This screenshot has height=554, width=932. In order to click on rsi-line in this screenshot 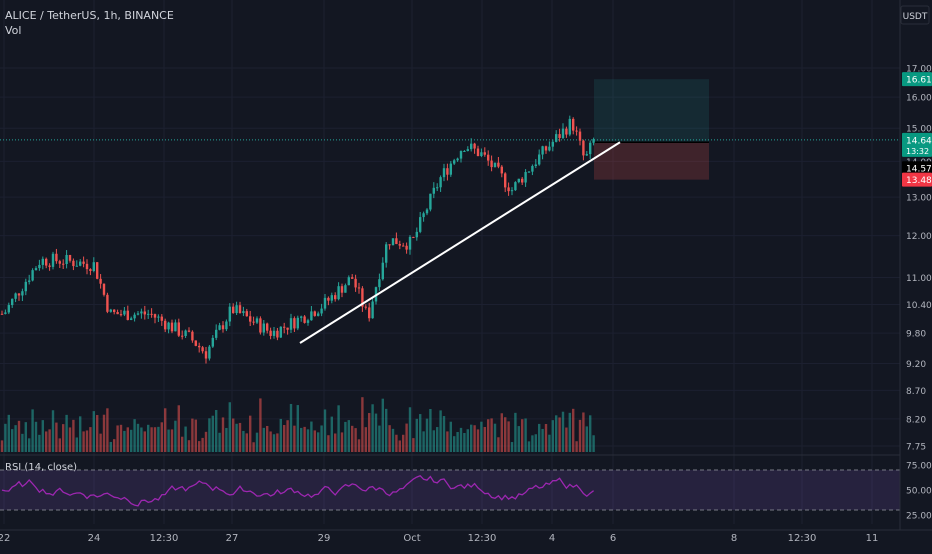, I will do `click(297, 491)`.